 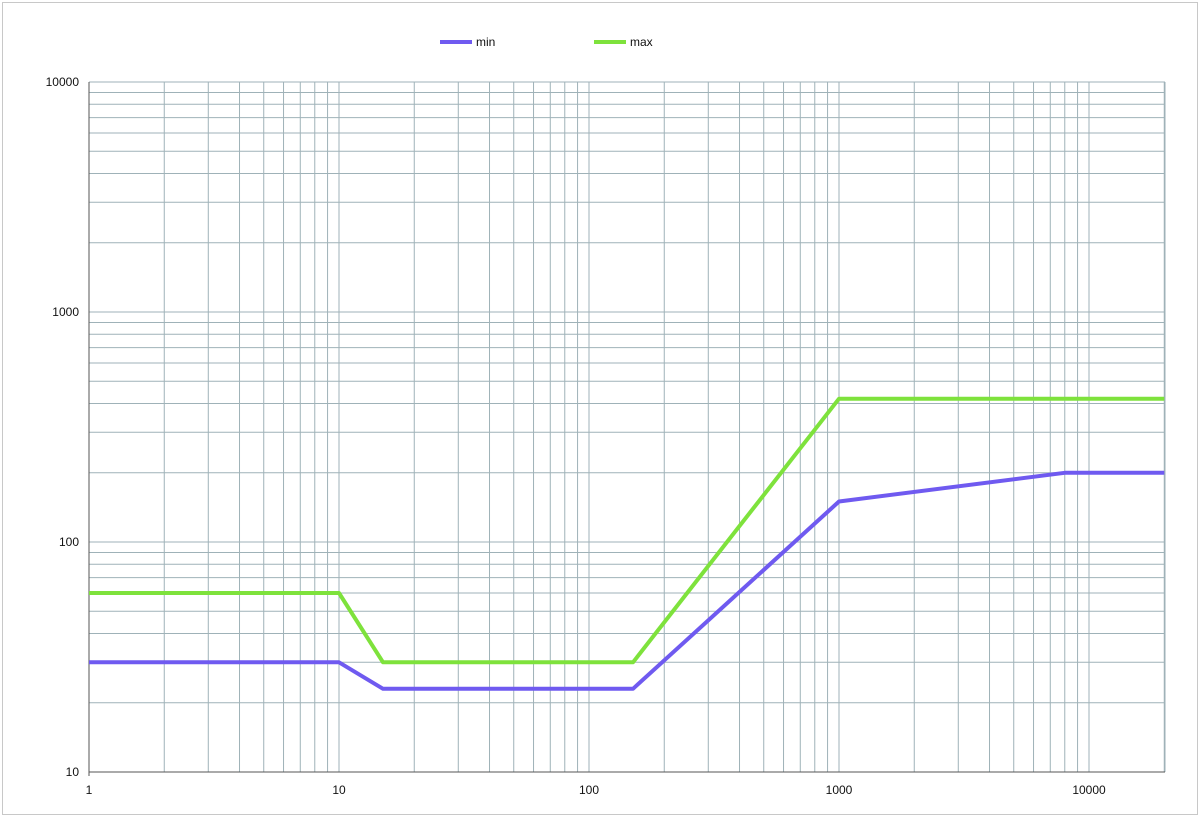 What do you see at coordinates (339, 790) in the screenshot?
I see `x-tick-label: 10` at bounding box center [339, 790].